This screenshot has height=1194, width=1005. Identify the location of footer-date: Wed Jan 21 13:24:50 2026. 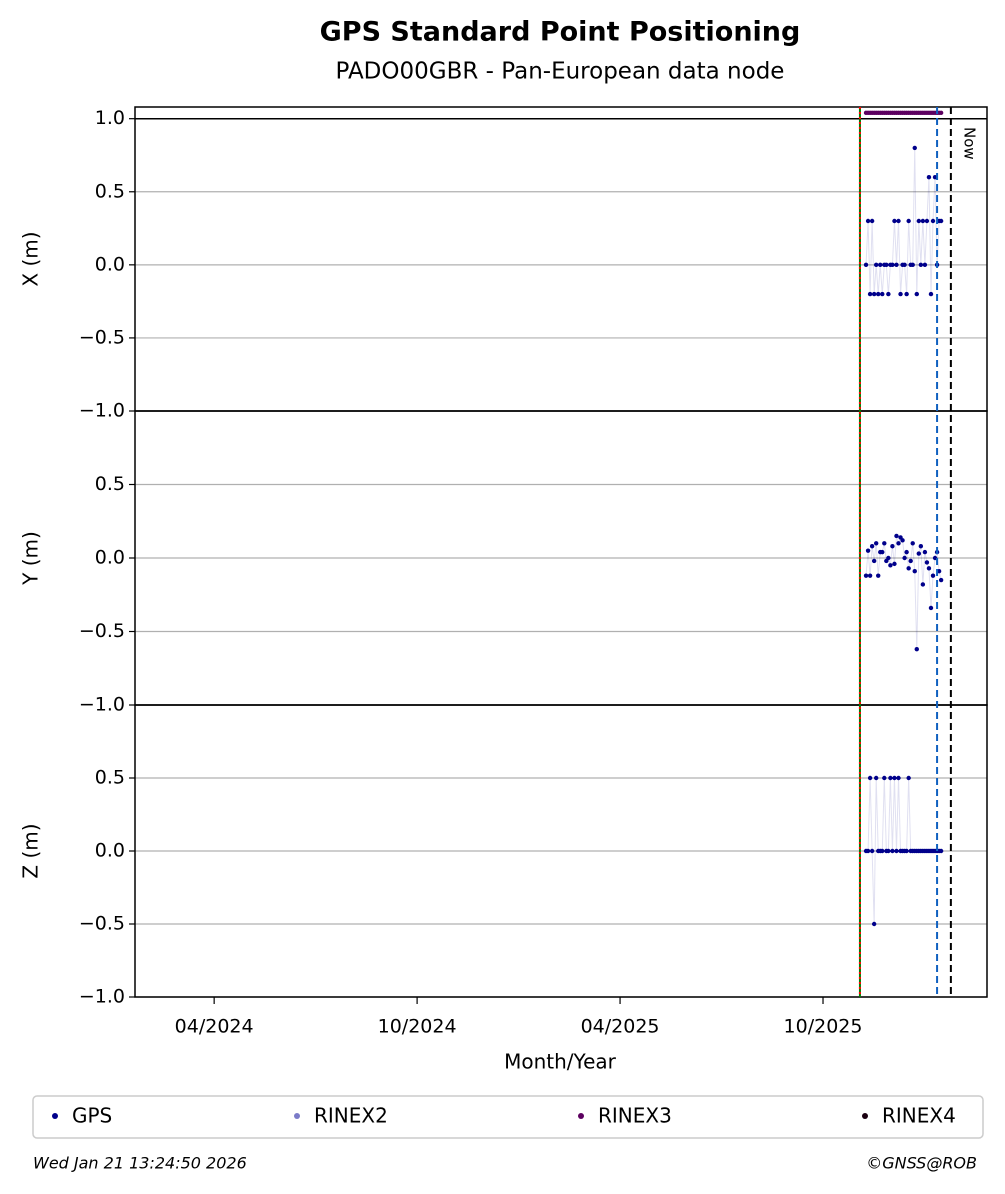
(140, 1163).